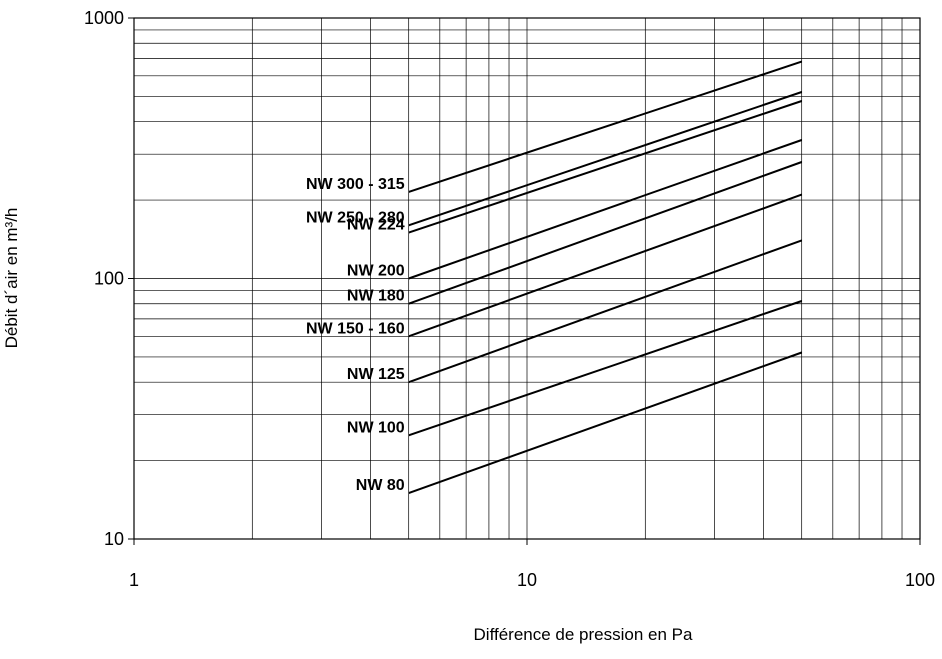  What do you see at coordinates (376, 296) in the screenshot?
I see `series-label: NW 180` at bounding box center [376, 296].